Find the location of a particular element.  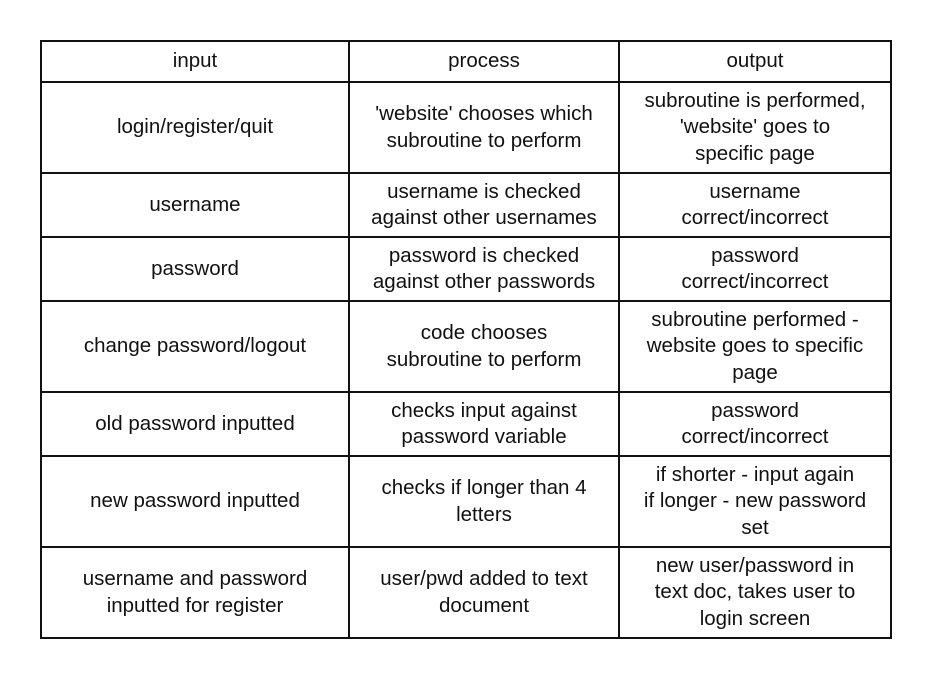

cell-process: checks if longer than 4 letters is located at coordinates (484, 501).